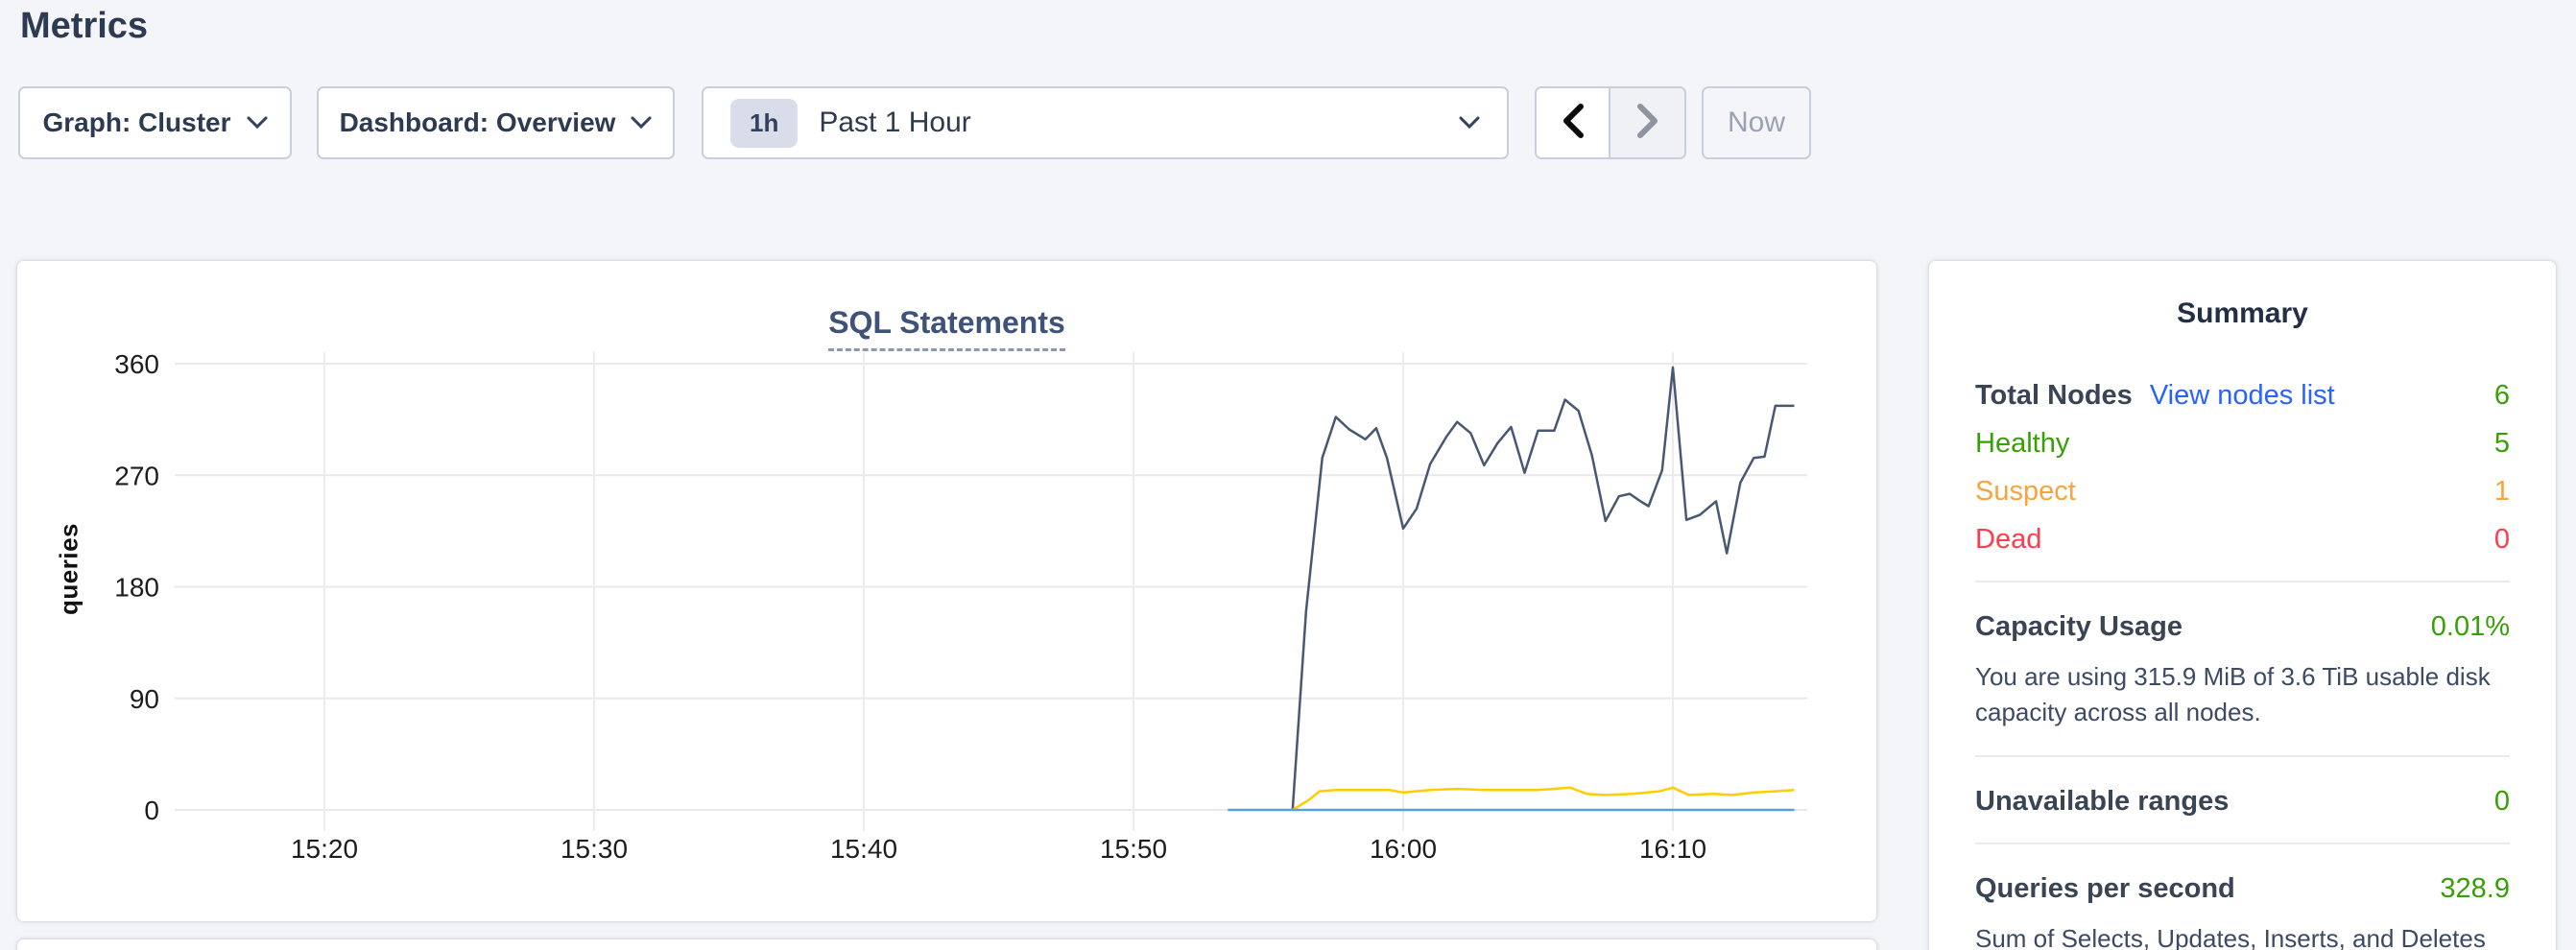  I want to click on healthy-label: Healthy, so click(2022, 443).